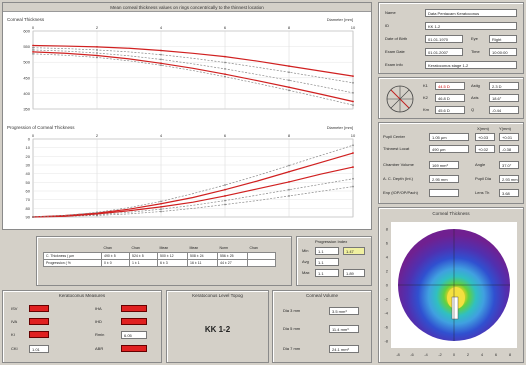 The width and height of the screenshot is (526, 365). Describe the element at coordinates (28, 147) in the screenshot. I see `y-tick-label: 10` at that location.